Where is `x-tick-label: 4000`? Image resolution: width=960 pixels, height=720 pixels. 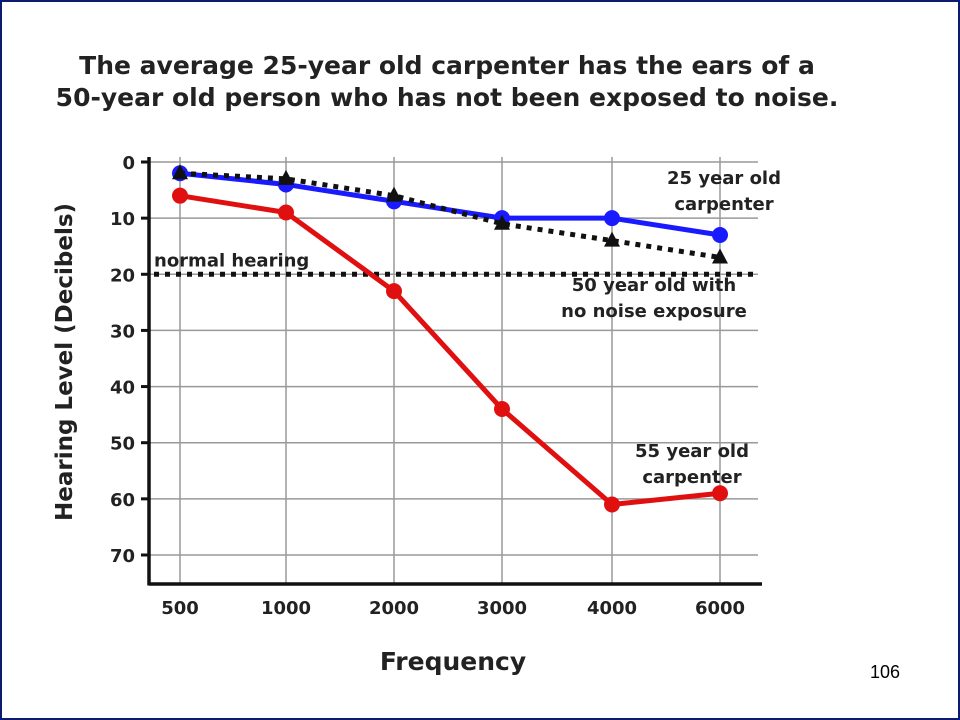
x-tick-label: 4000 is located at coordinates (612, 608).